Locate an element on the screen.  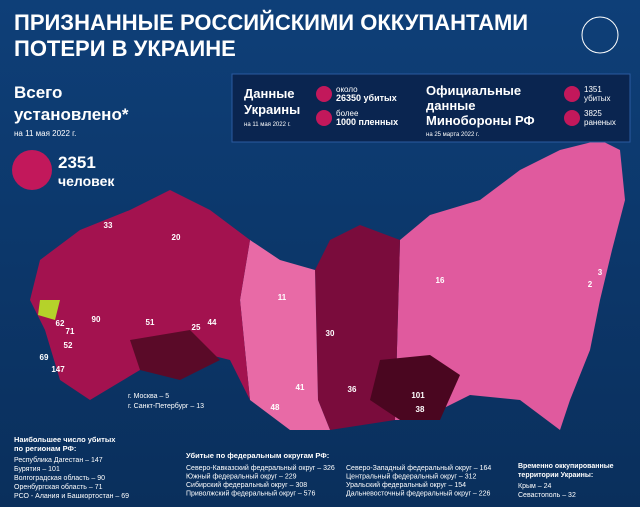
map-label: 69 is located at coordinates (44, 357).